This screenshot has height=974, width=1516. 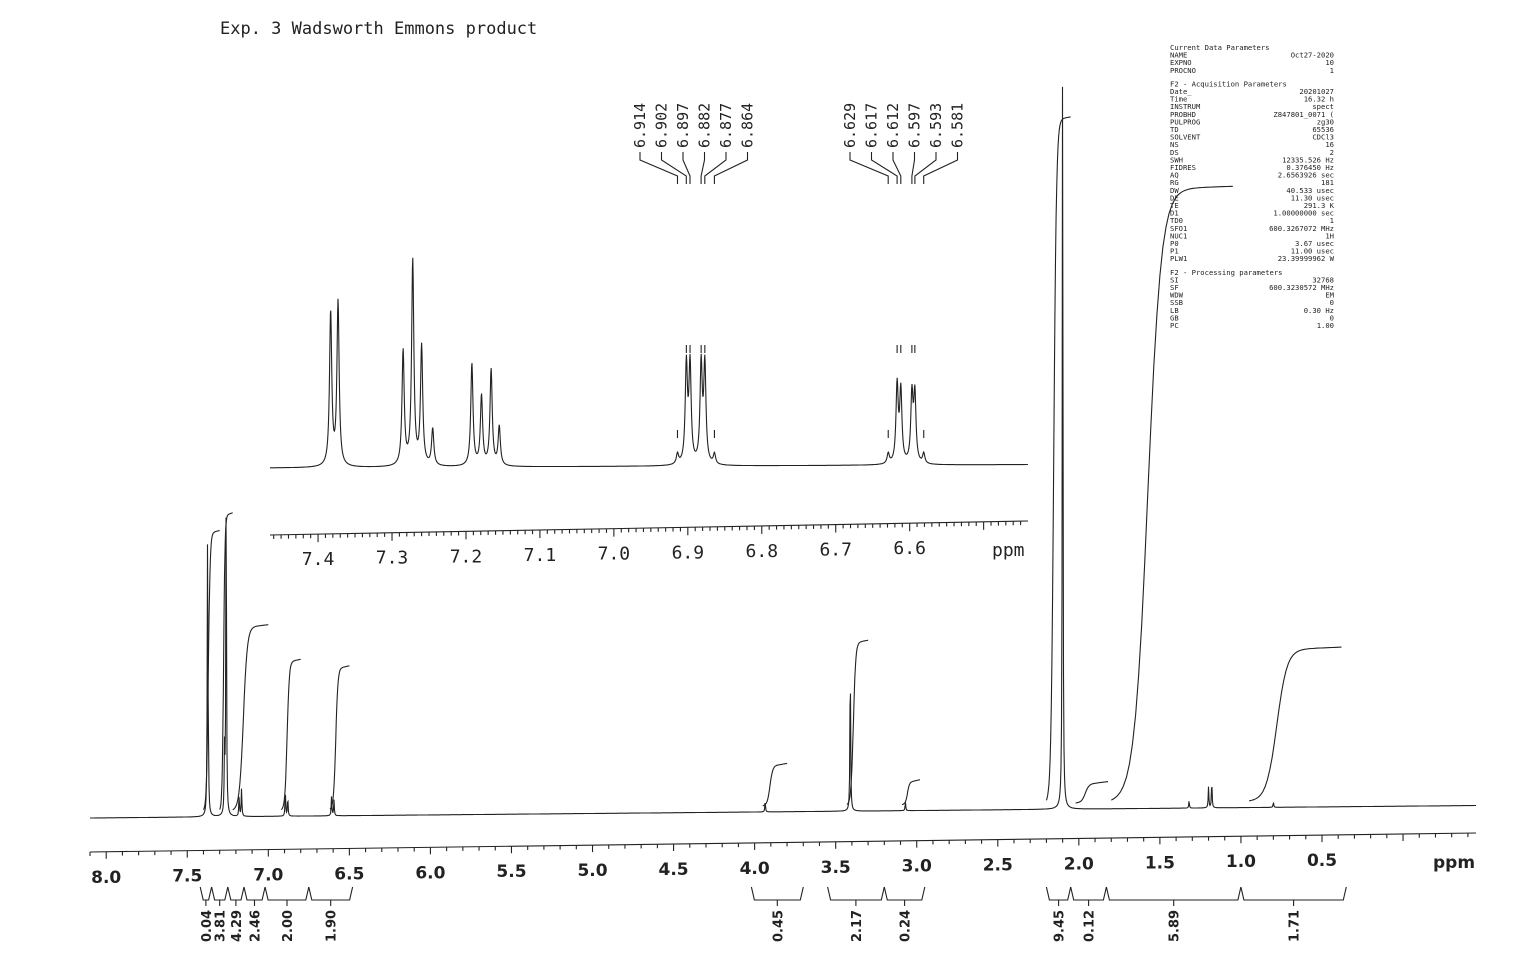 I want to click on integral-label: 5.89, so click(x=1175, y=926).